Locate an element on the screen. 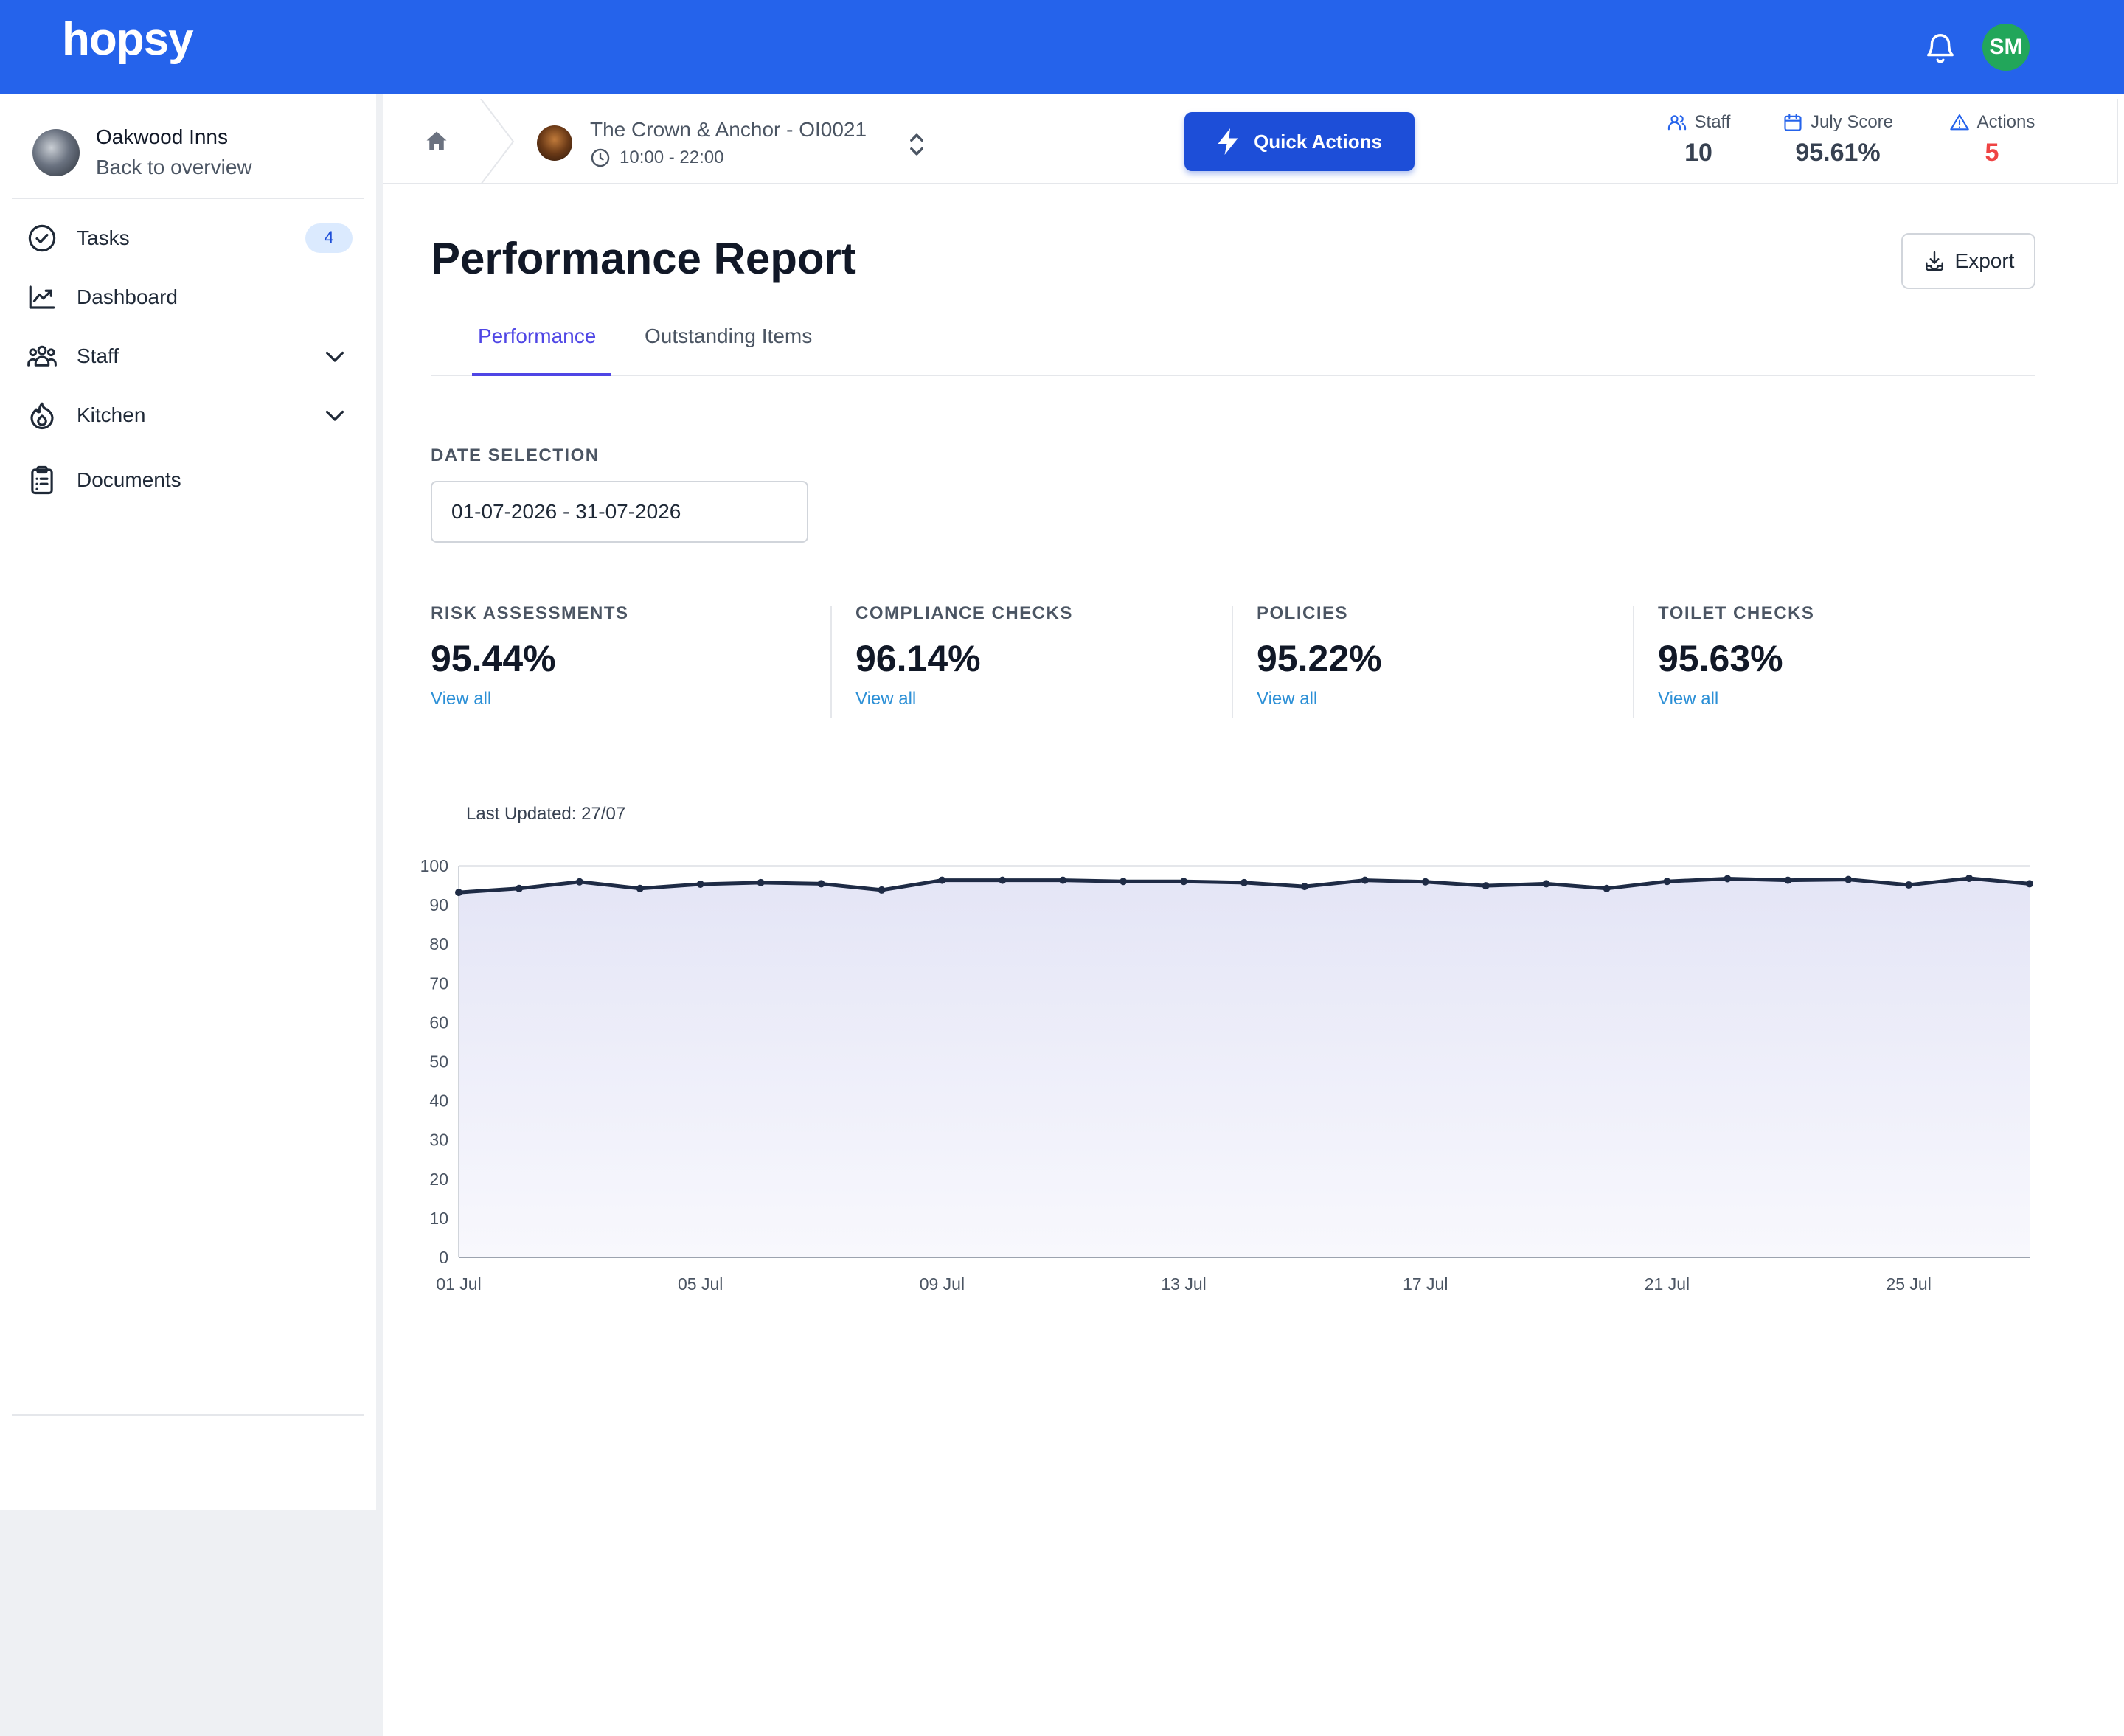 This screenshot has width=2124, height=1736. metric-compliance-checks: COMPLIANCE CHECKS 96.14% View all is located at coordinates (964, 659).